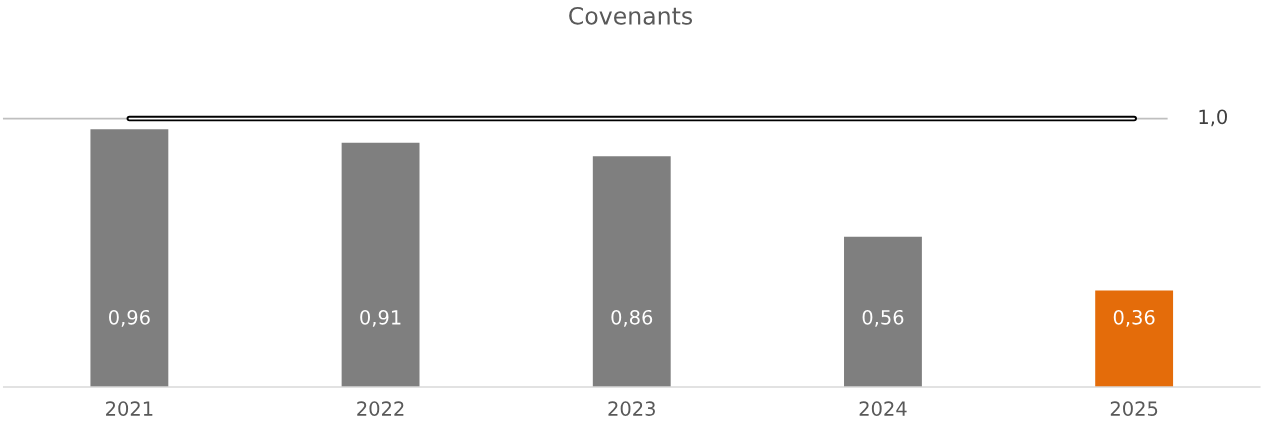 The width and height of the screenshot is (1261, 431). Describe the element at coordinates (380, 318) in the screenshot. I see `data-label: 0,91` at that location.